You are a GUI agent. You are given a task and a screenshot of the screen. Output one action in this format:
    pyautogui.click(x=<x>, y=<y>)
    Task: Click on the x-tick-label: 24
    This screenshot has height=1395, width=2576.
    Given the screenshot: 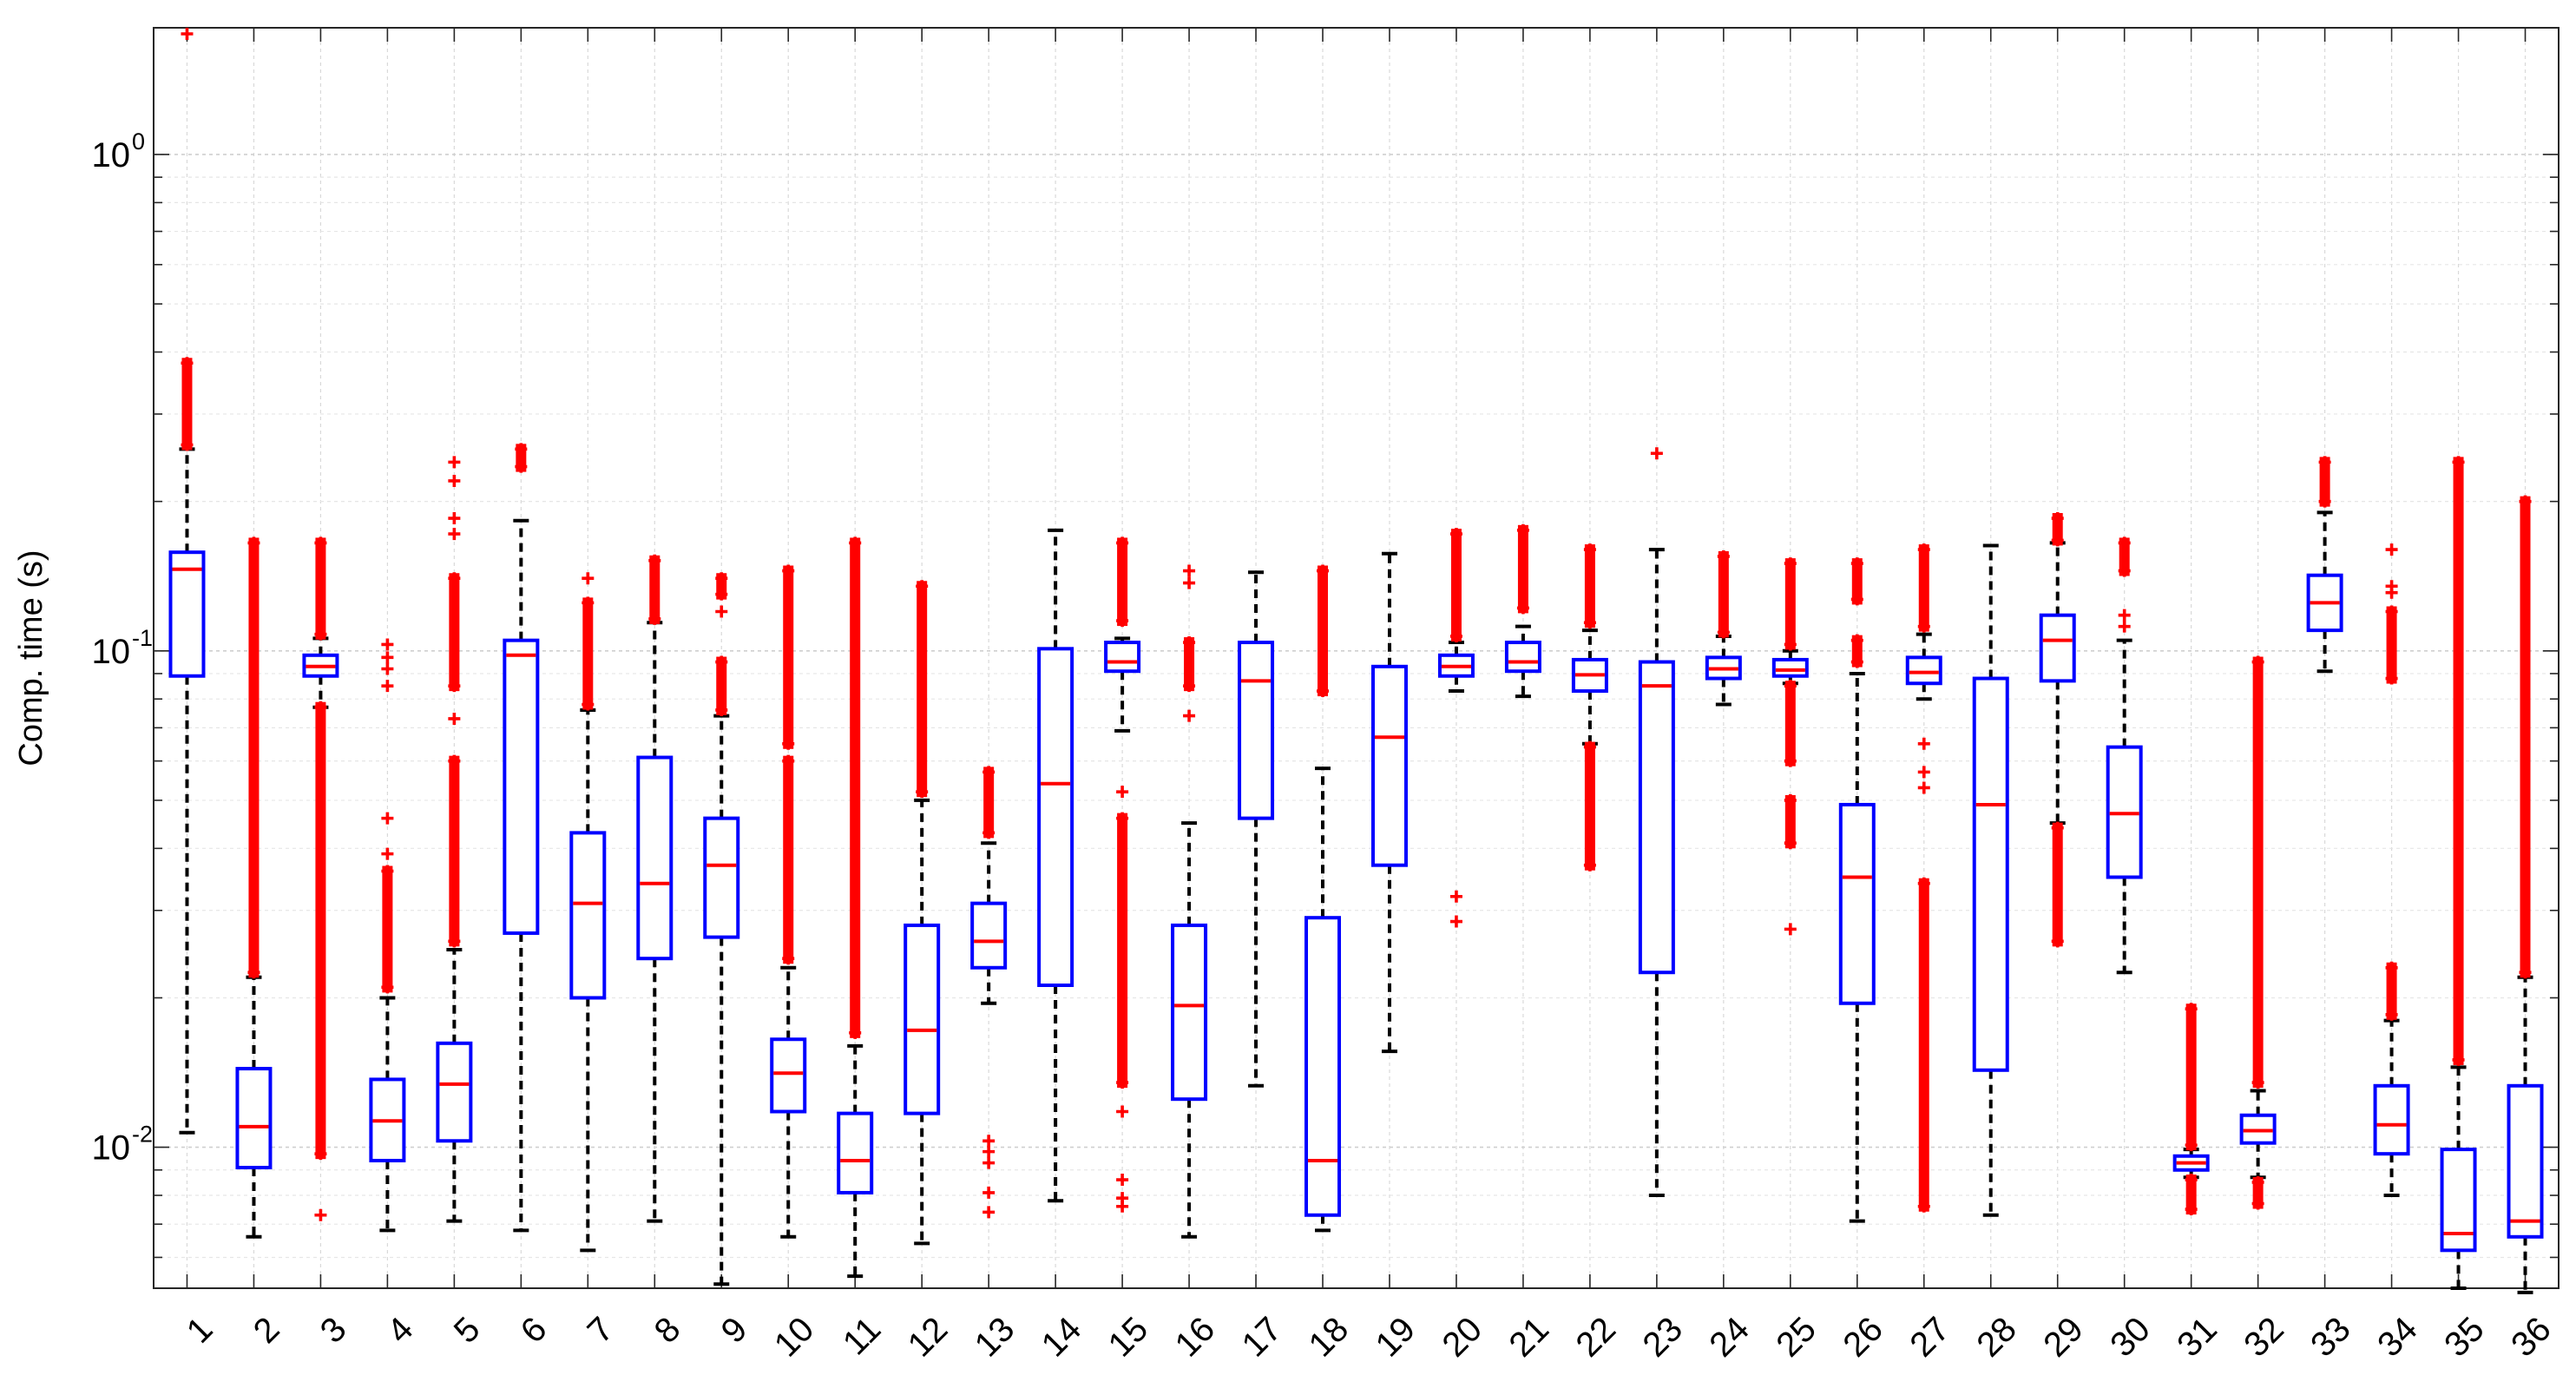 What is the action you would take?
    pyautogui.click(x=1730, y=1338)
    